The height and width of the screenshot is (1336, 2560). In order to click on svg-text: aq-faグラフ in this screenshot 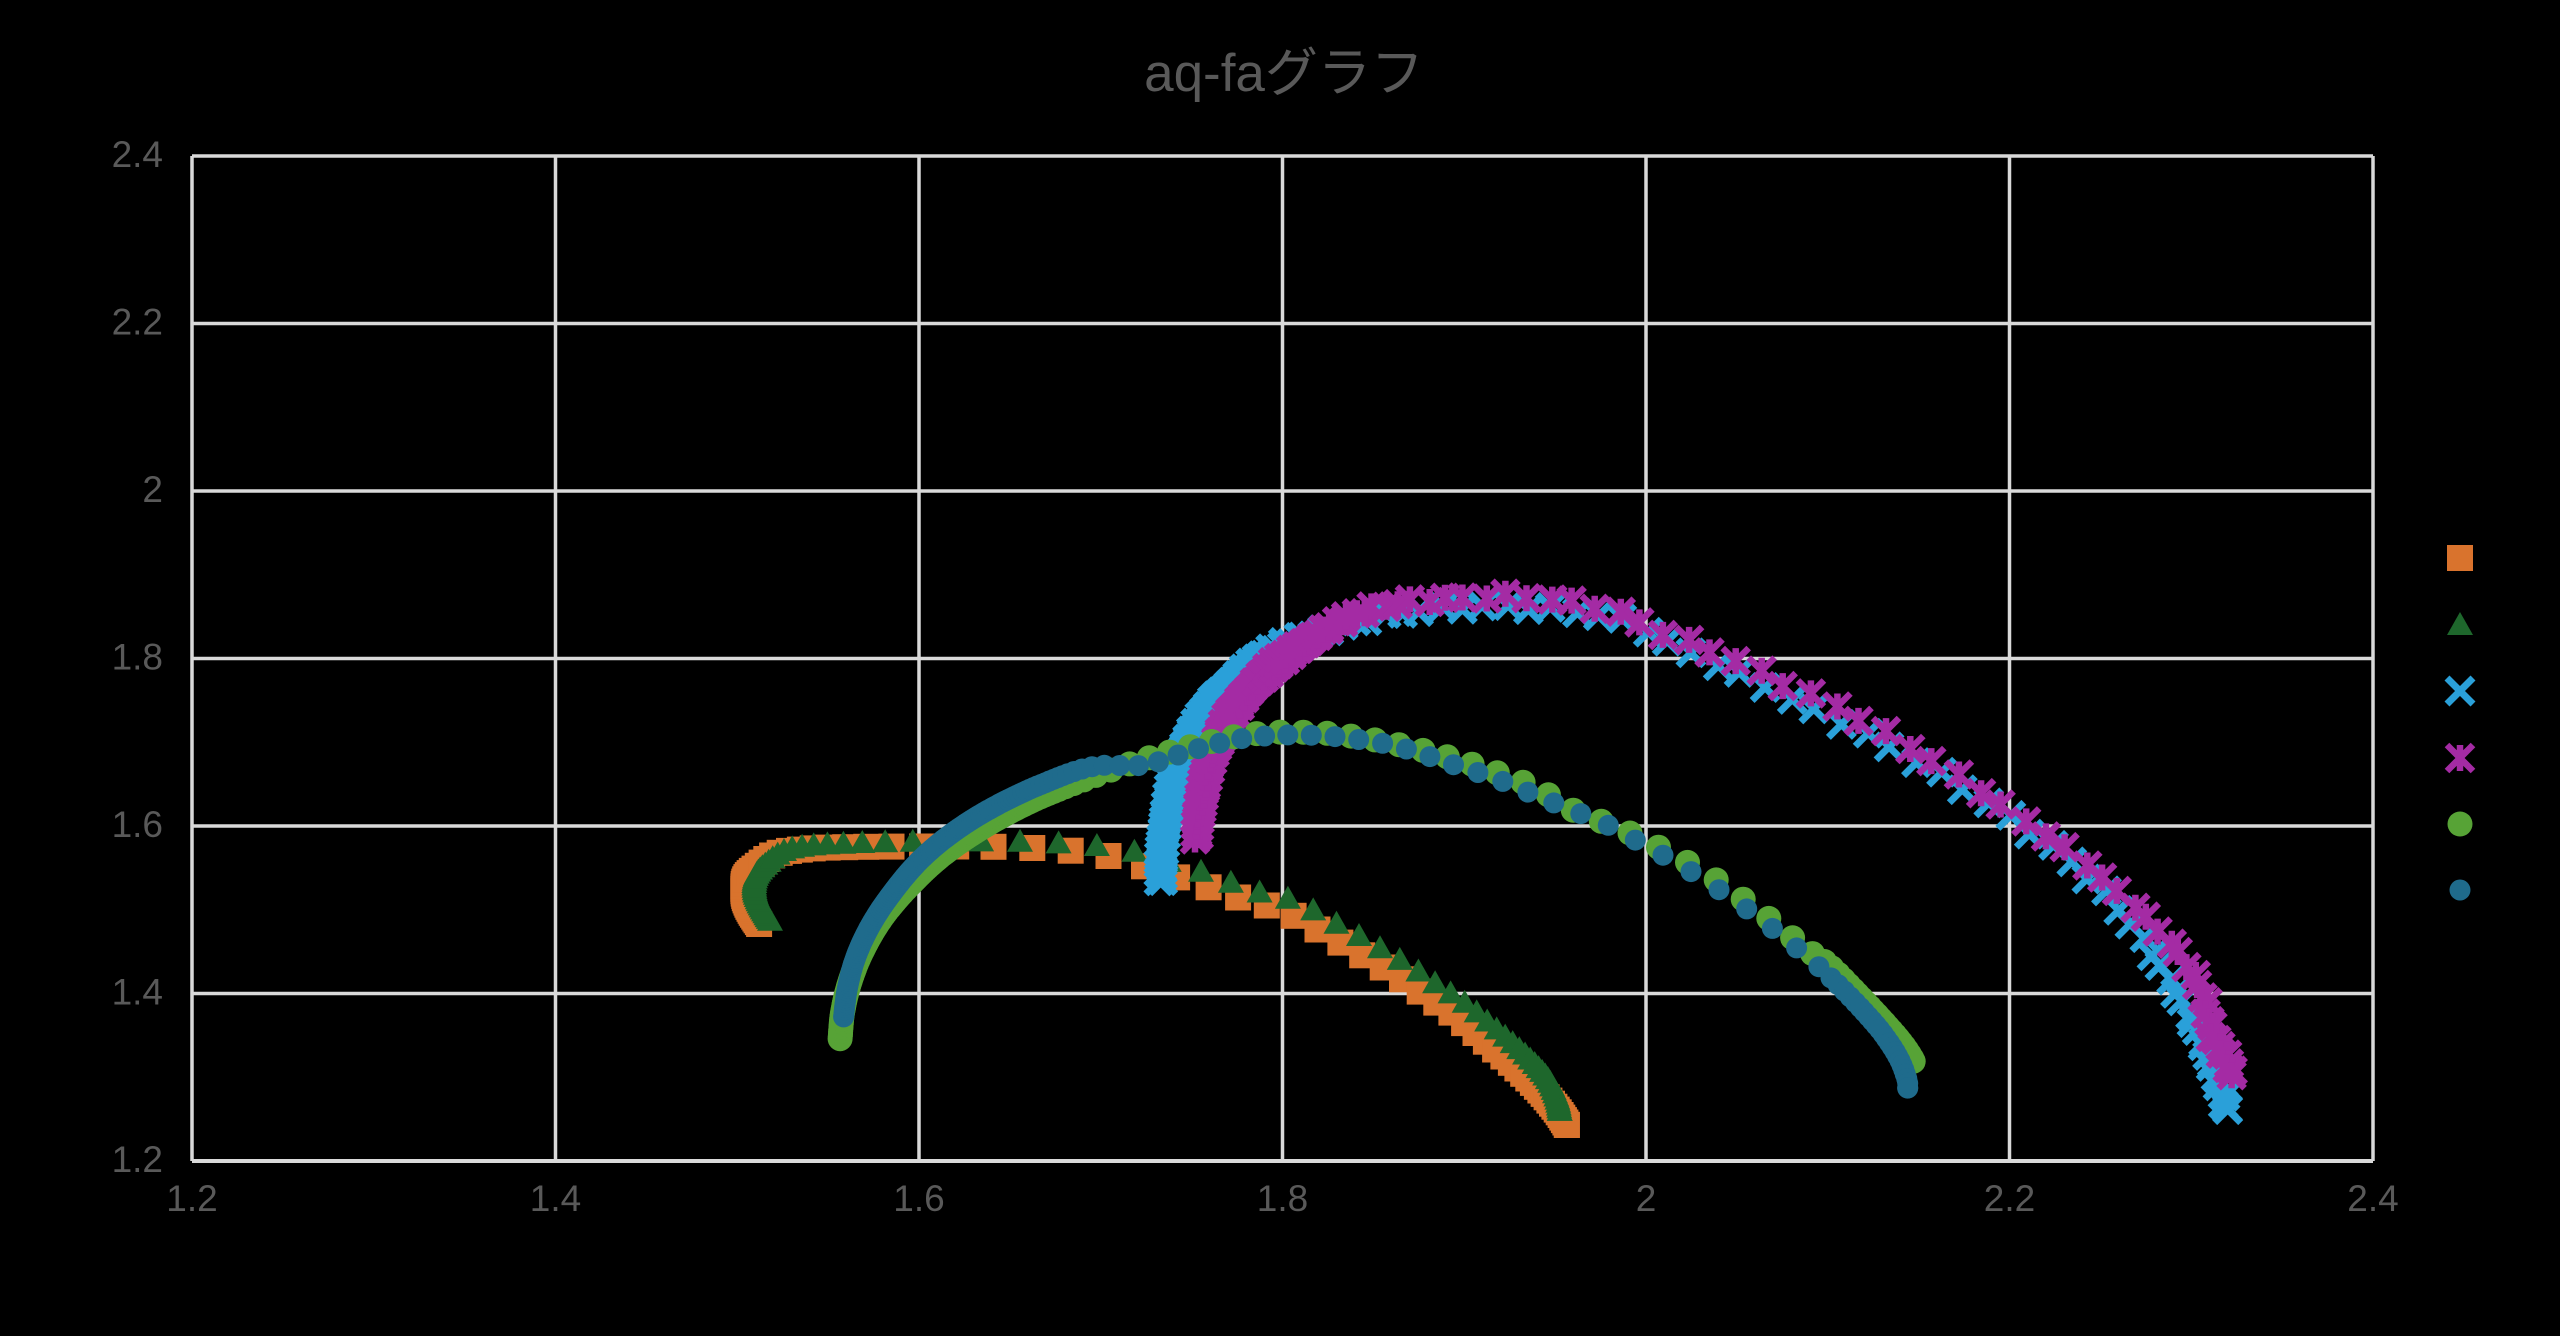, I will do `click(1284, 73)`.